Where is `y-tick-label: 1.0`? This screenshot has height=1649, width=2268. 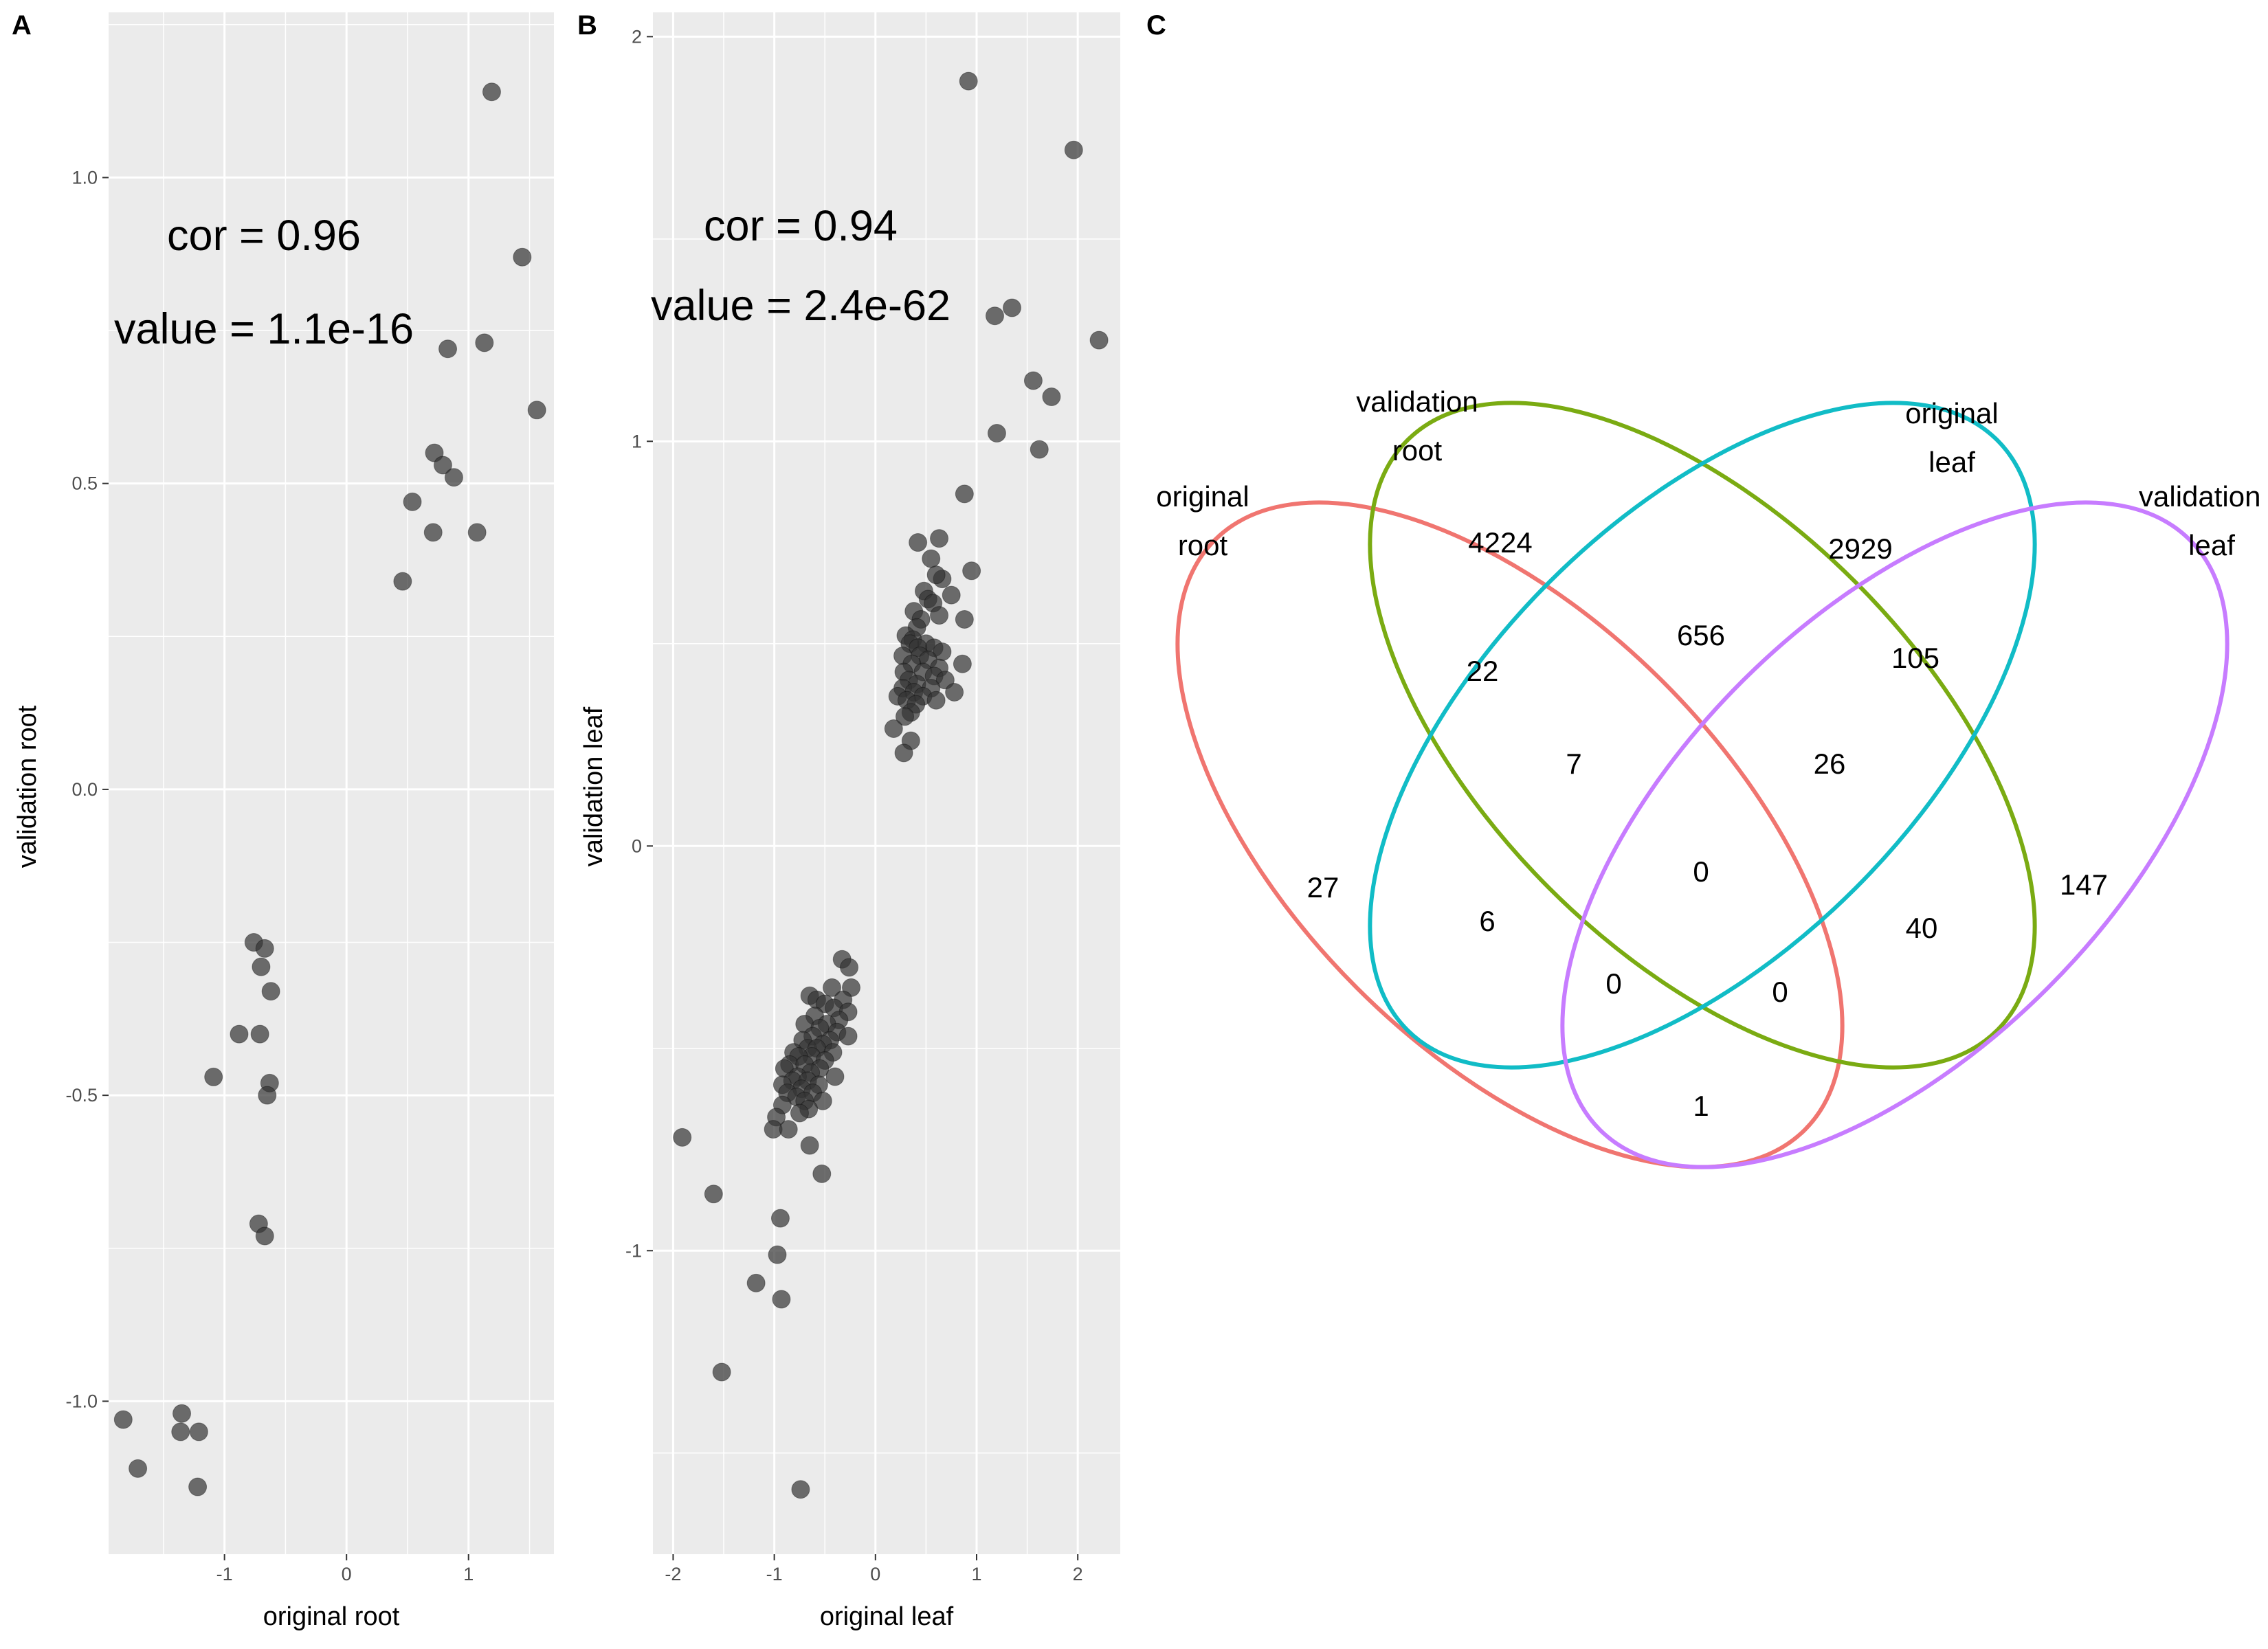
y-tick-label: 1.0 is located at coordinates (84, 177).